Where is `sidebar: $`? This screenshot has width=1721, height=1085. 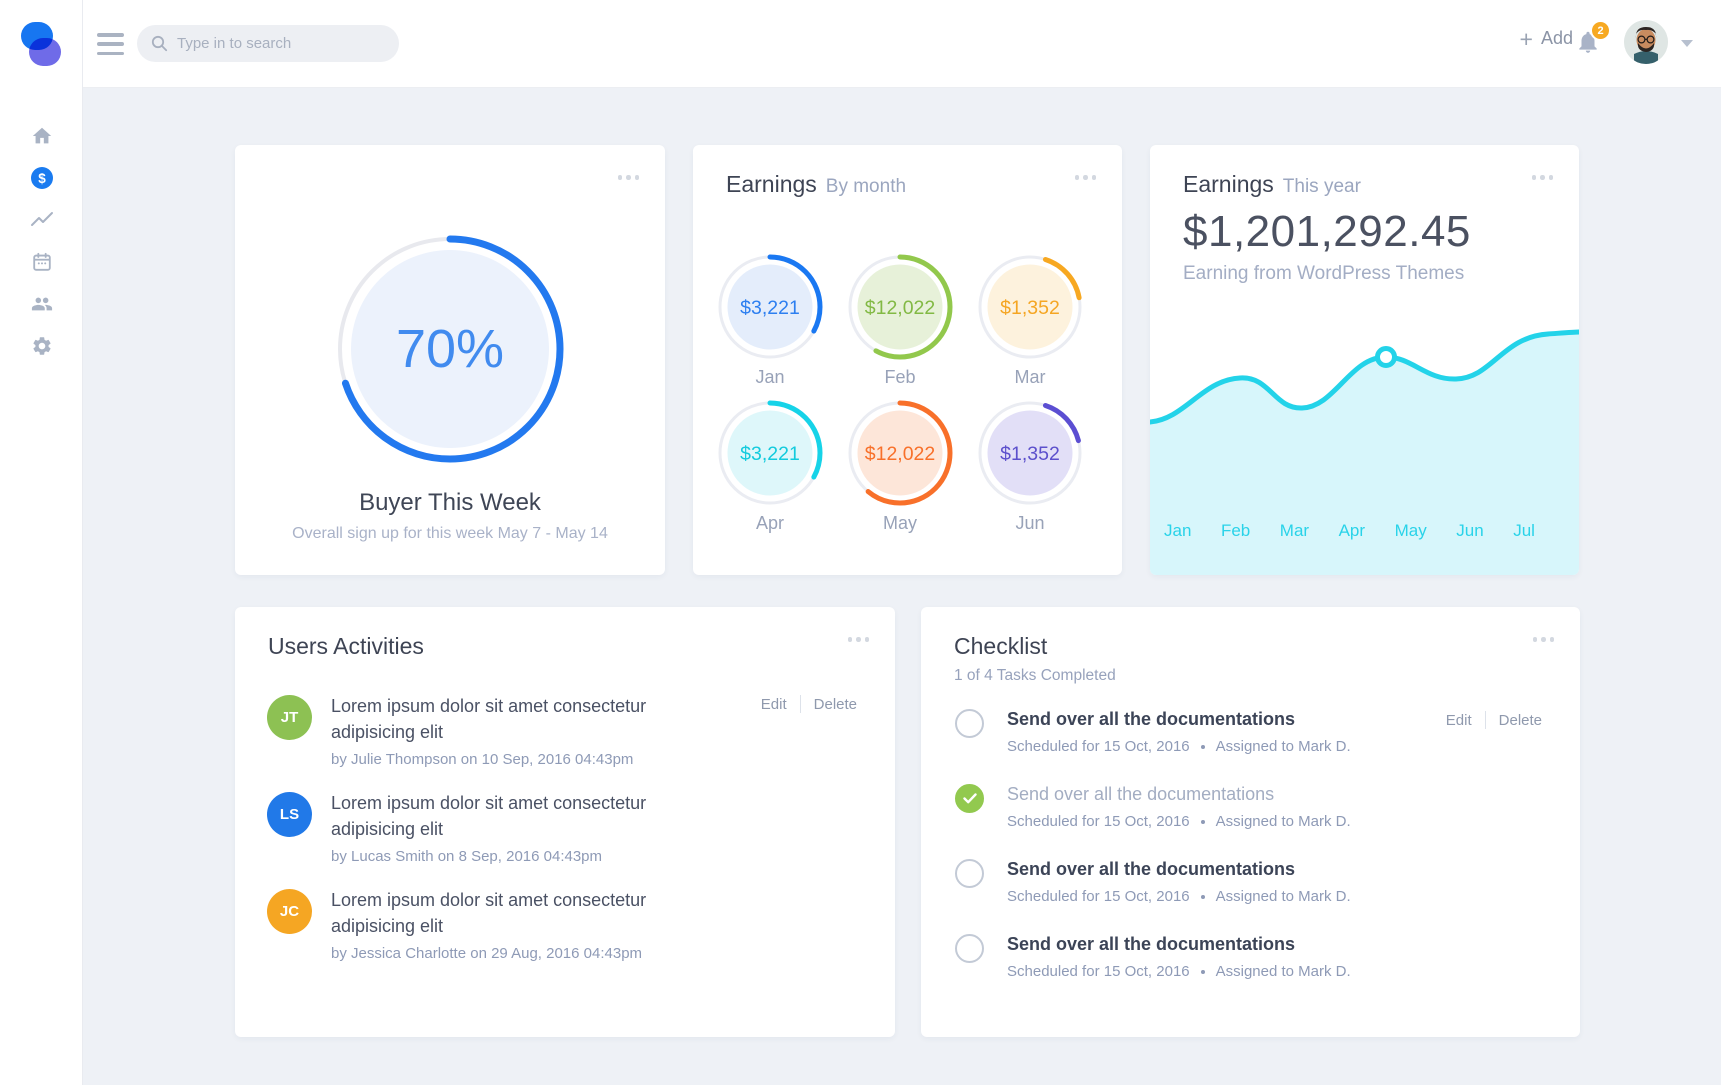 sidebar: $ is located at coordinates (41, 542).